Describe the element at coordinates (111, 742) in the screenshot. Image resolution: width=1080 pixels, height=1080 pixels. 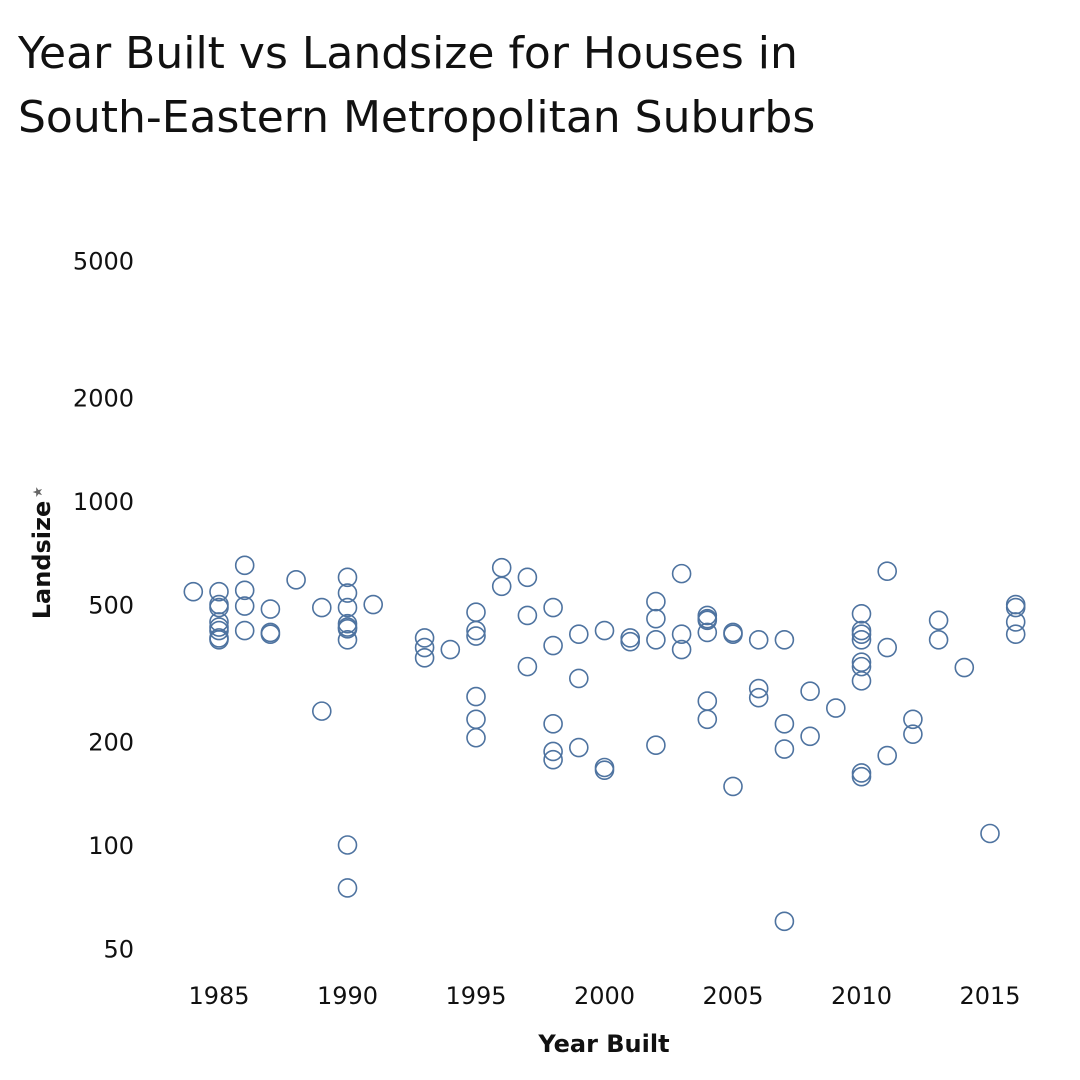
I see `y-tick-label: 200` at that location.